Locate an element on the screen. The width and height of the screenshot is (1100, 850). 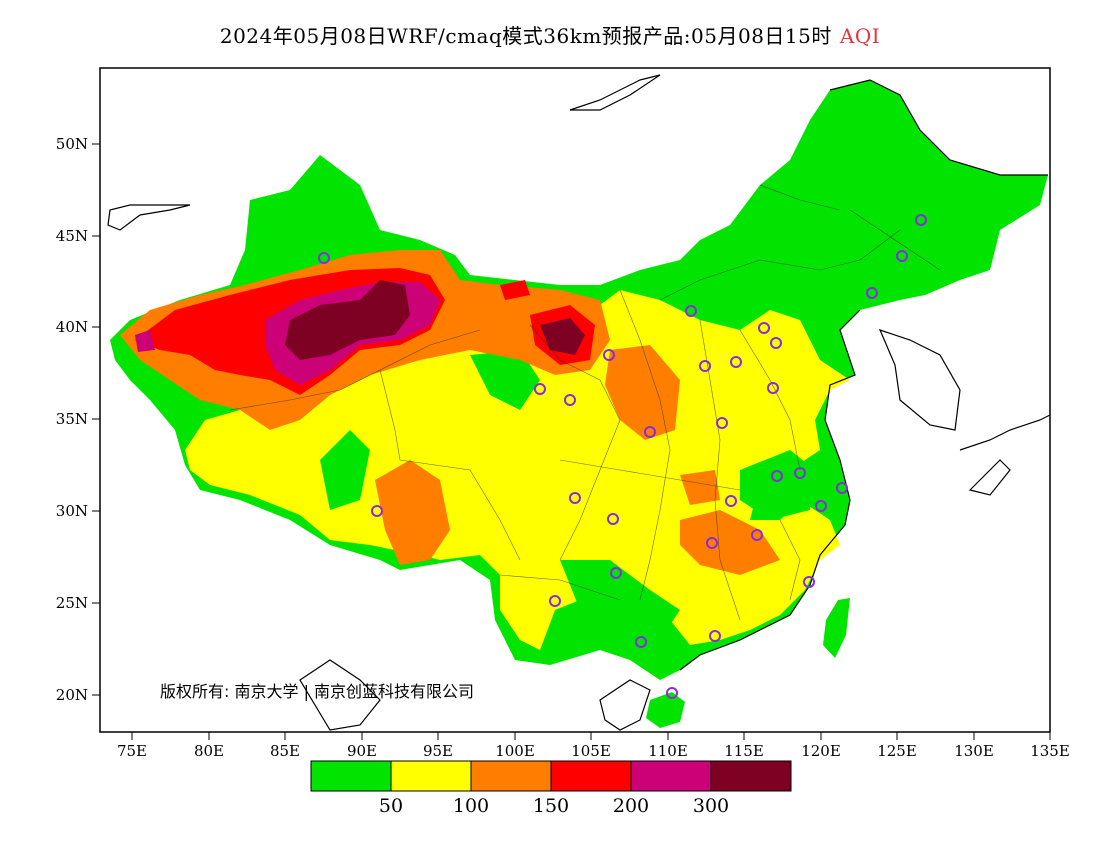
colorbar-swatch-moderate is located at coordinates (431, 776).